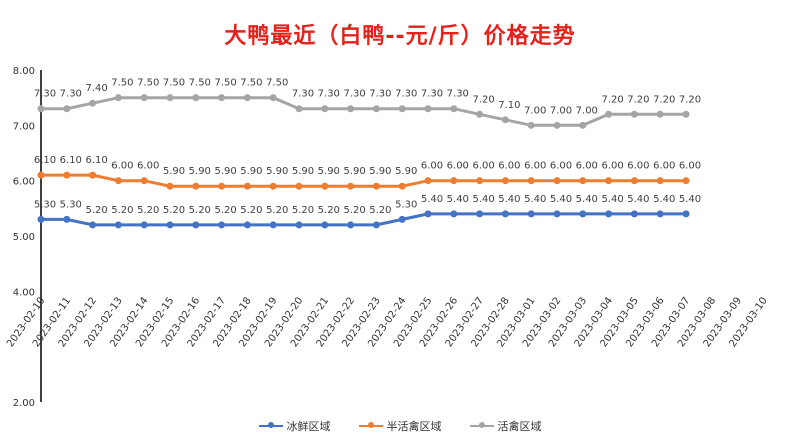 This screenshot has width=800, height=445. What do you see at coordinates (96, 88) in the screenshot?
I see `data-label: 7.40` at bounding box center [96, 88].